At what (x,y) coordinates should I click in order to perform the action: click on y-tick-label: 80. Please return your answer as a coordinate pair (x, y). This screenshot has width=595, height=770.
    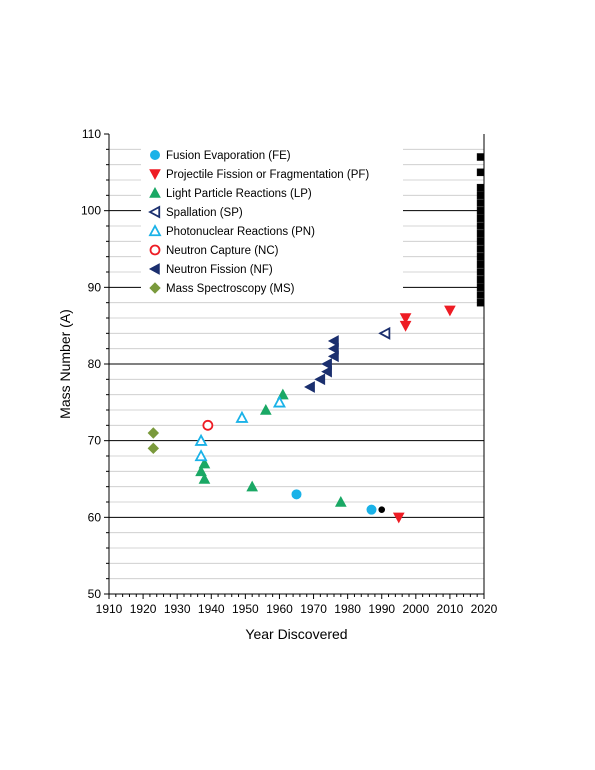
    Looking at the image, I should click on (95, 364).